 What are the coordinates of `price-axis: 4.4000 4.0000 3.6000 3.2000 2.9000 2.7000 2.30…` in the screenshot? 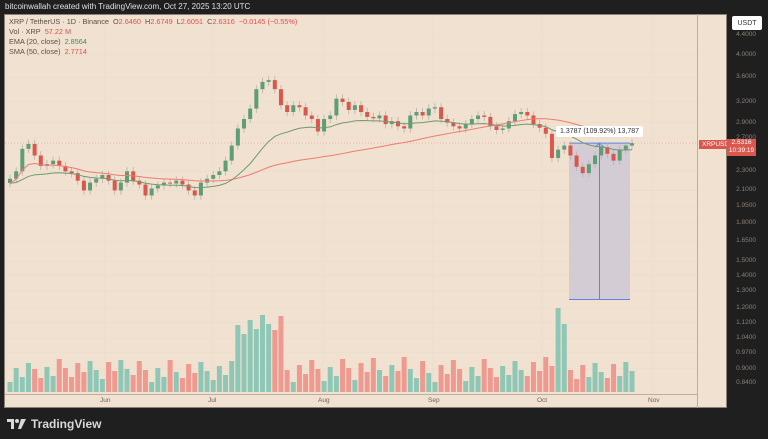 It's located at (727, 219).